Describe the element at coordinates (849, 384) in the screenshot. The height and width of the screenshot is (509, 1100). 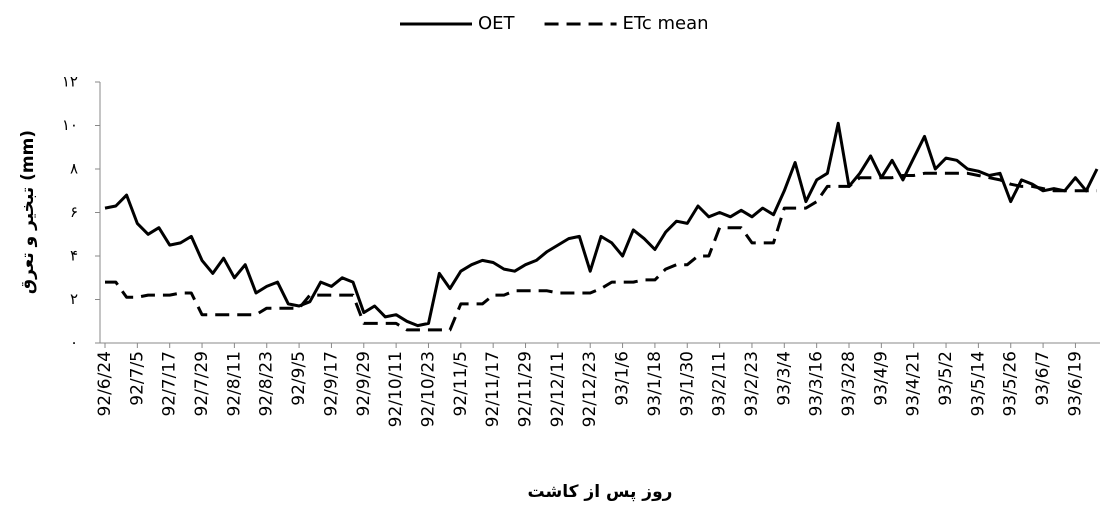
I see `x-tick-label: 93/3/28` at that location.